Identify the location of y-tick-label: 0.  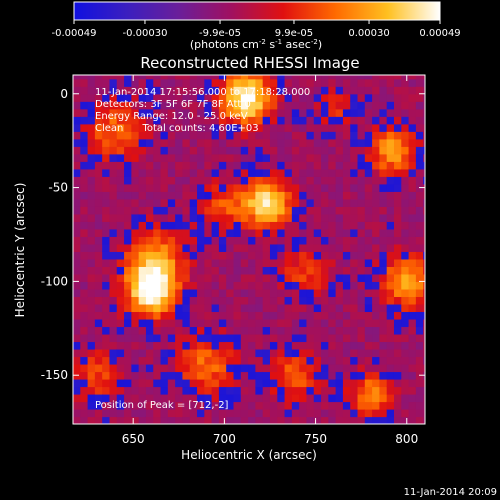
(64, 94).